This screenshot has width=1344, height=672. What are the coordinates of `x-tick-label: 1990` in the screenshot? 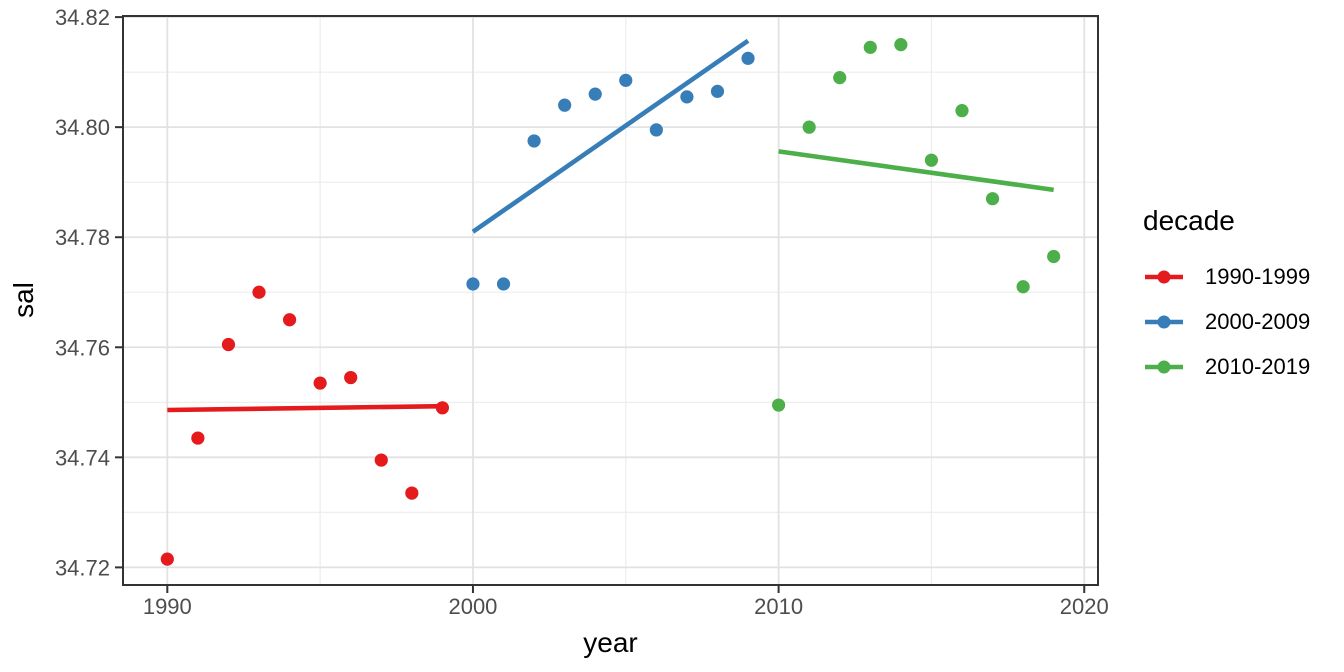 It's located at (167, 606).